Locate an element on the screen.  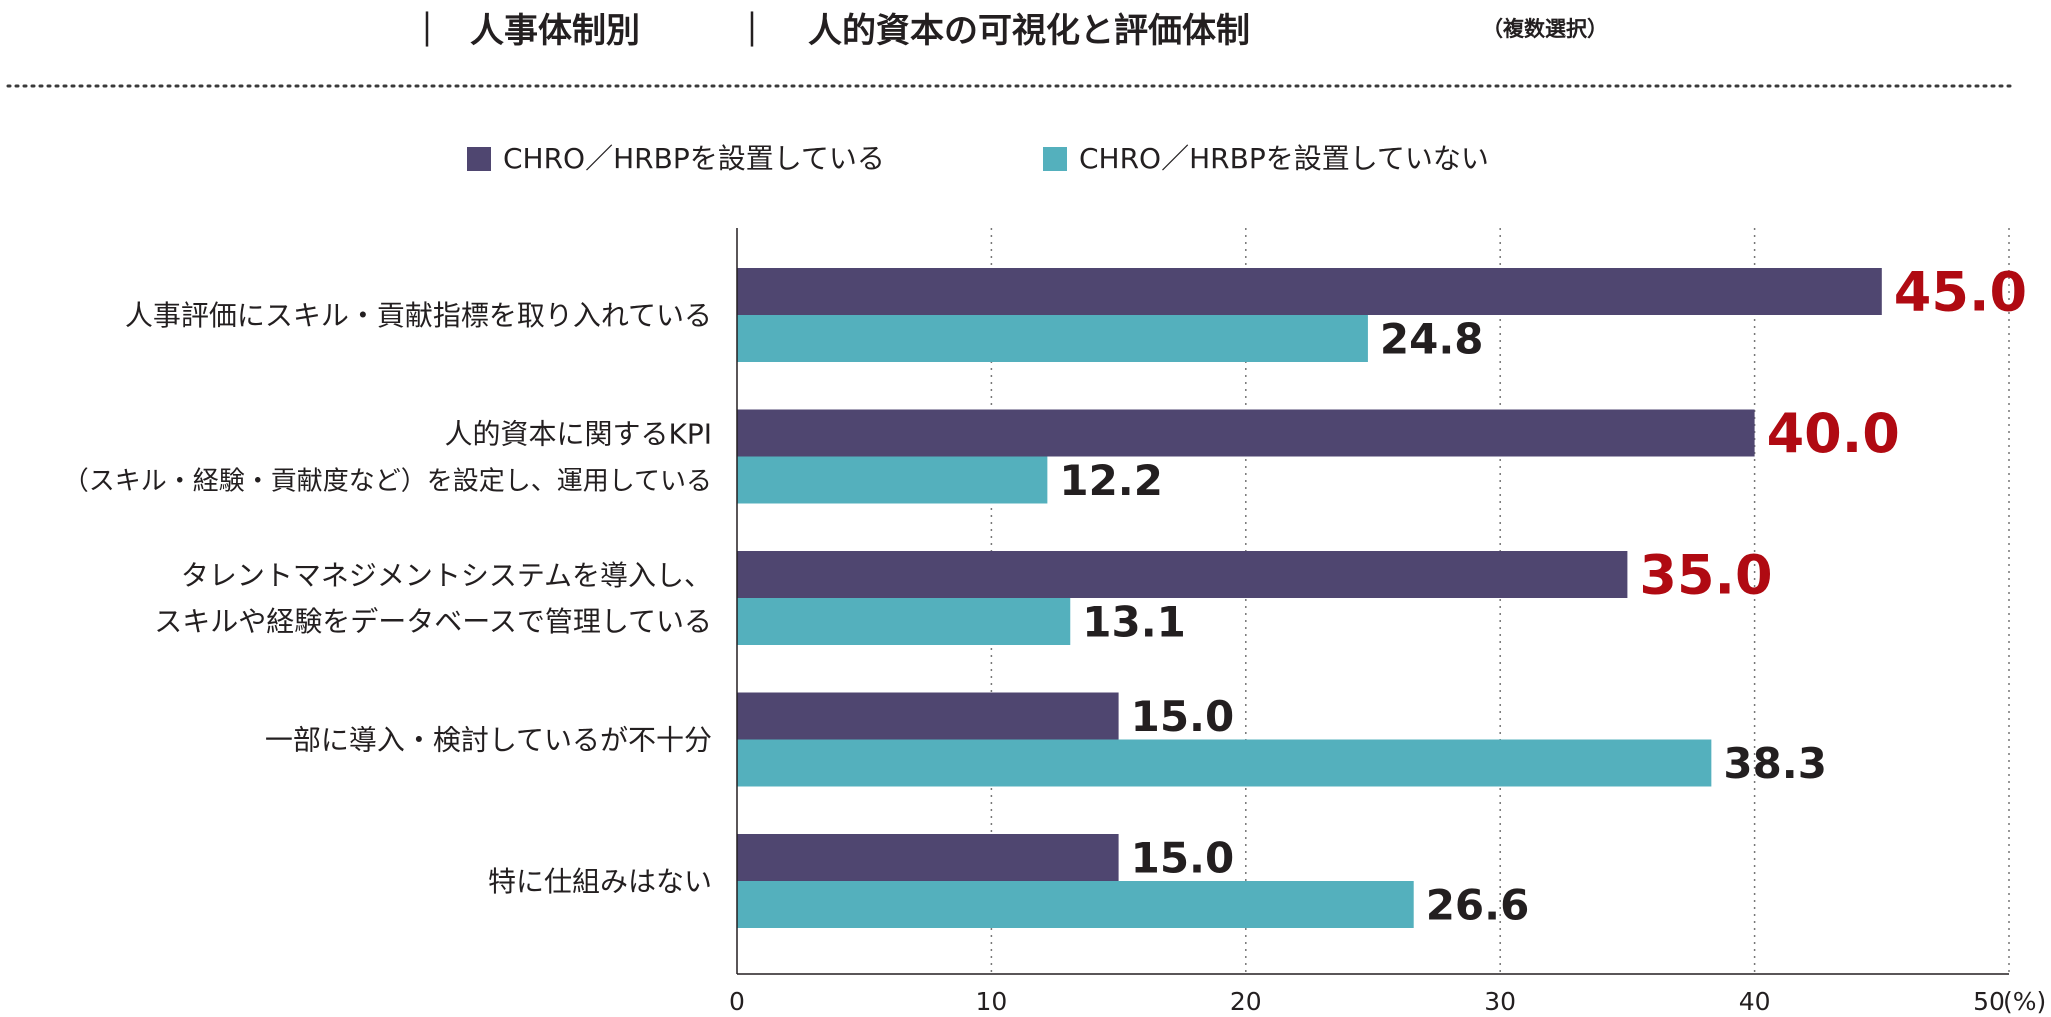
x-tick-label-10: 10 is located at coordinates (991, 1001).